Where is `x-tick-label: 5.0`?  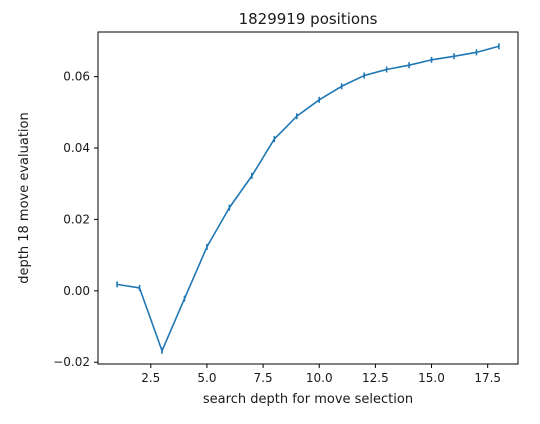
x-tick-label: 5.0 is located at coordinates (206, 378).